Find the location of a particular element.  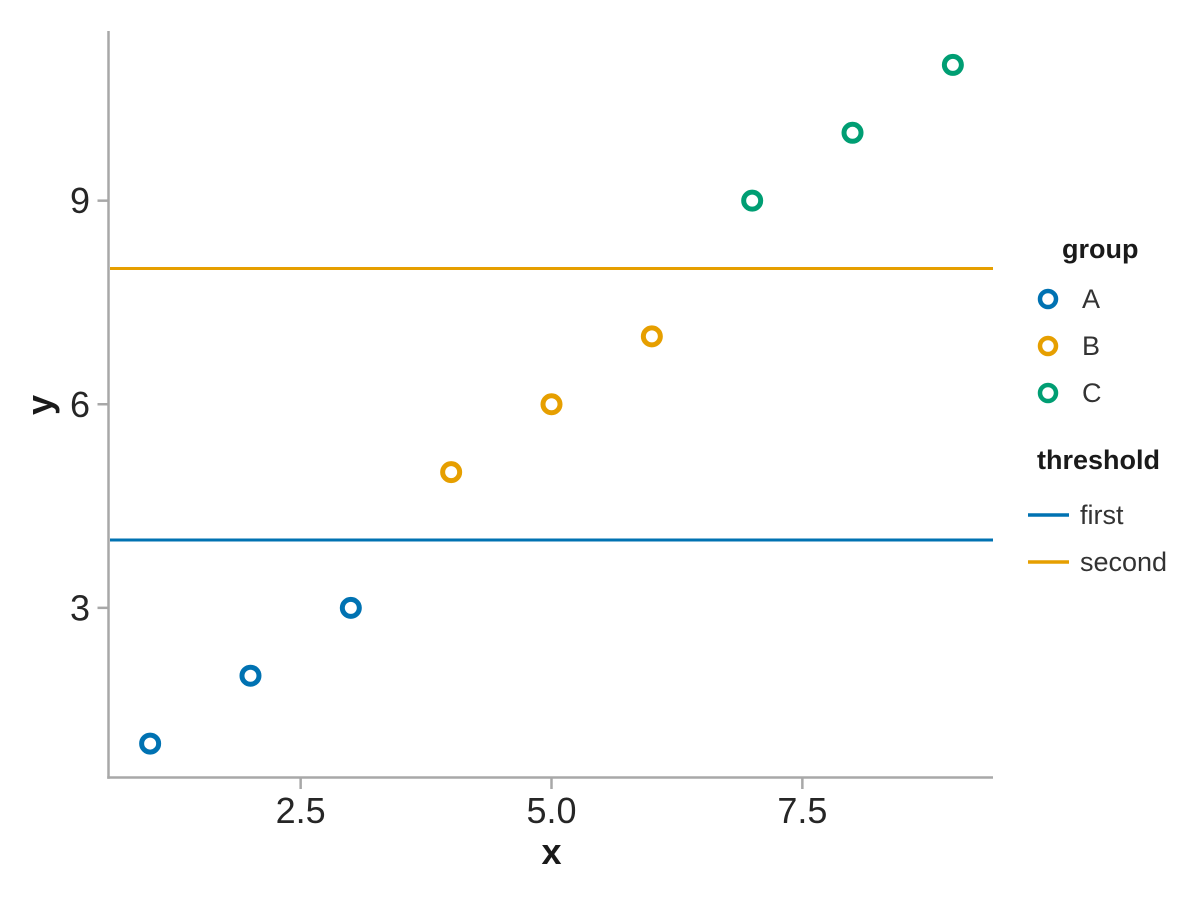

y-axis-title: y is located at coordinates (39, 405).